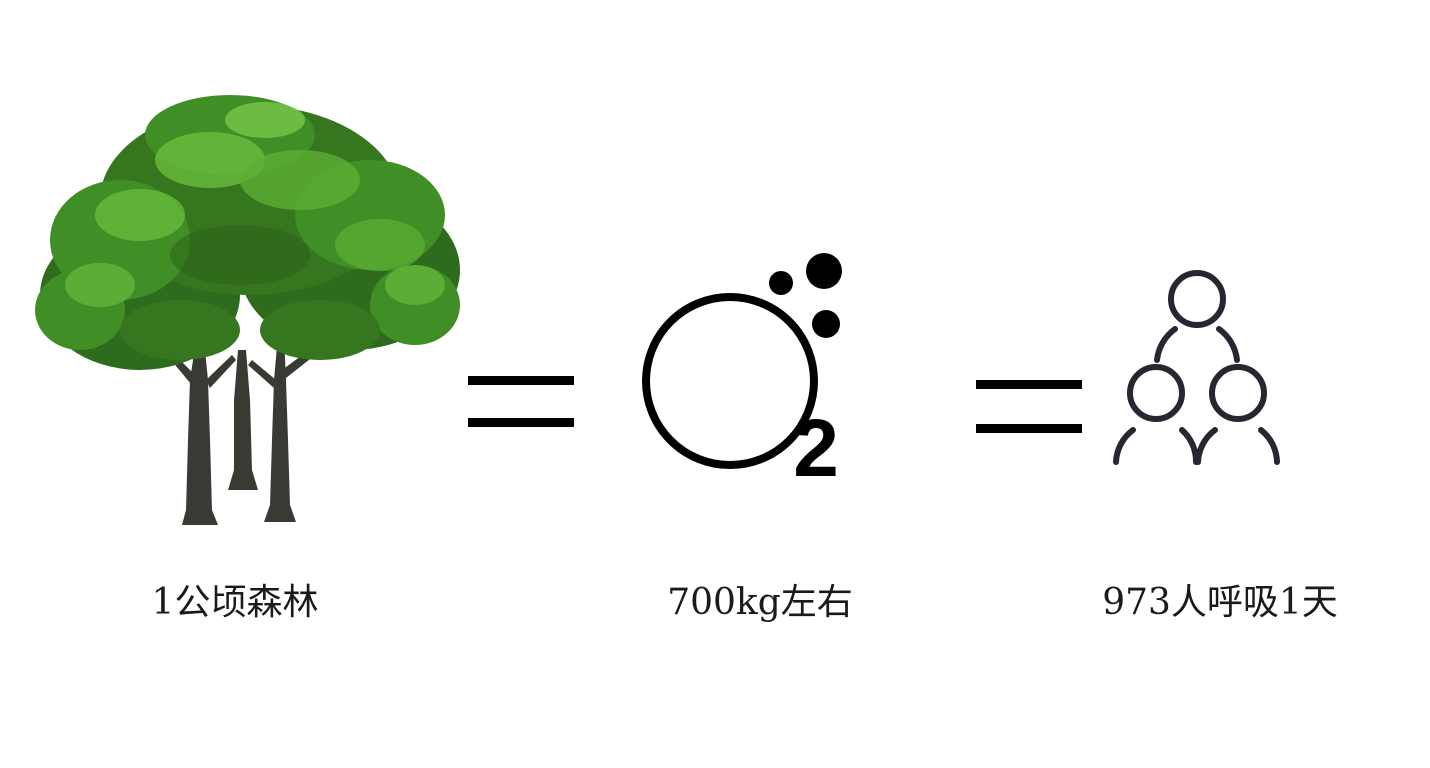  I want to click on oxygen-label: 700kg左右, so click(760, 602).